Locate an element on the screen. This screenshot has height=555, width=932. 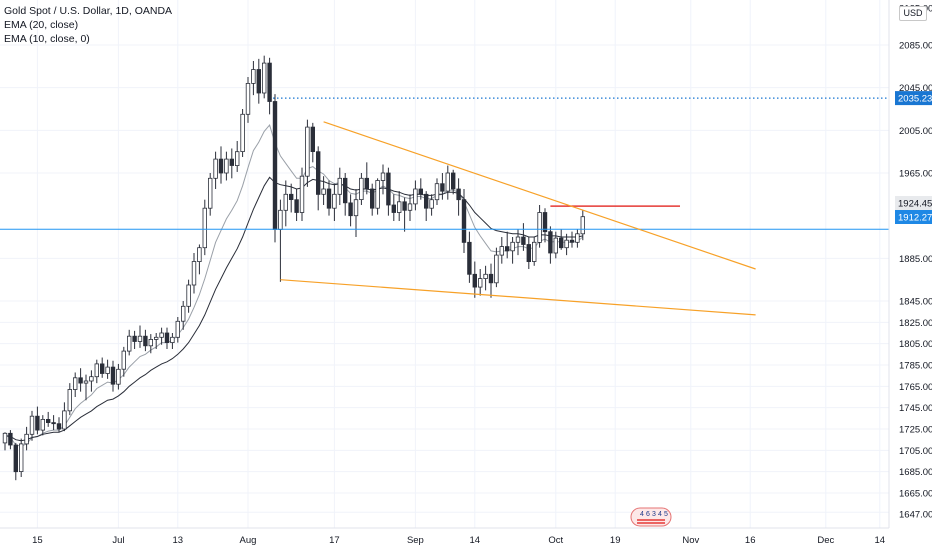
time-tick-label: 13 is located at coordinates (178, 540).